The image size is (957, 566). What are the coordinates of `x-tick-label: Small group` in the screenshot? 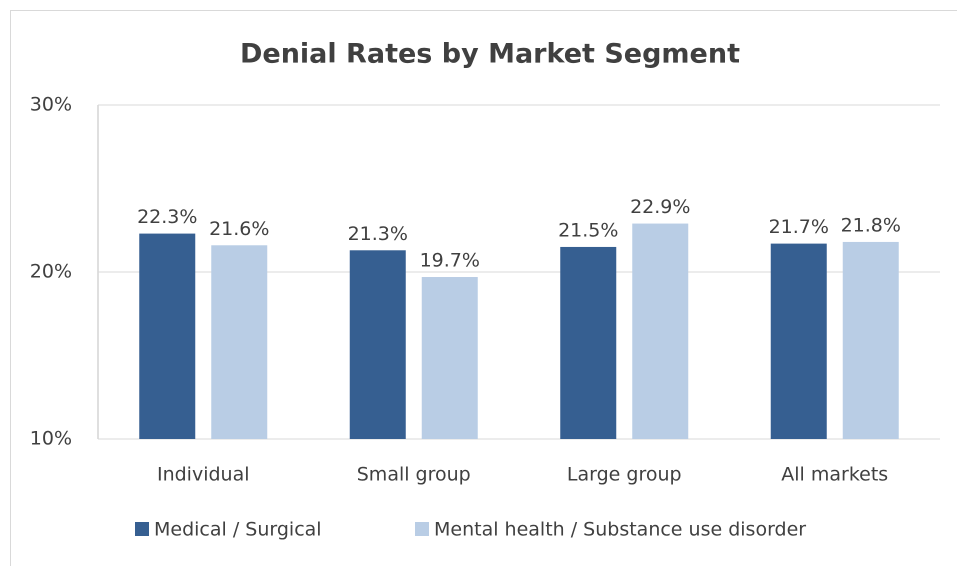 It's located at (414, 475).